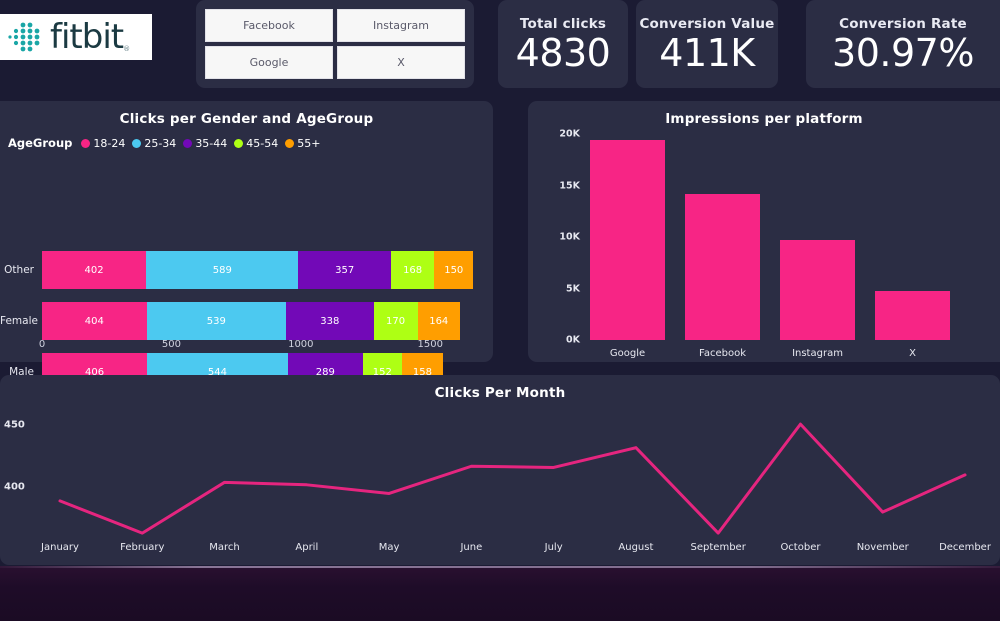 The image size is (1000, 621). I want to click on filter-button-instagram: Instagram, so click(401, 25).